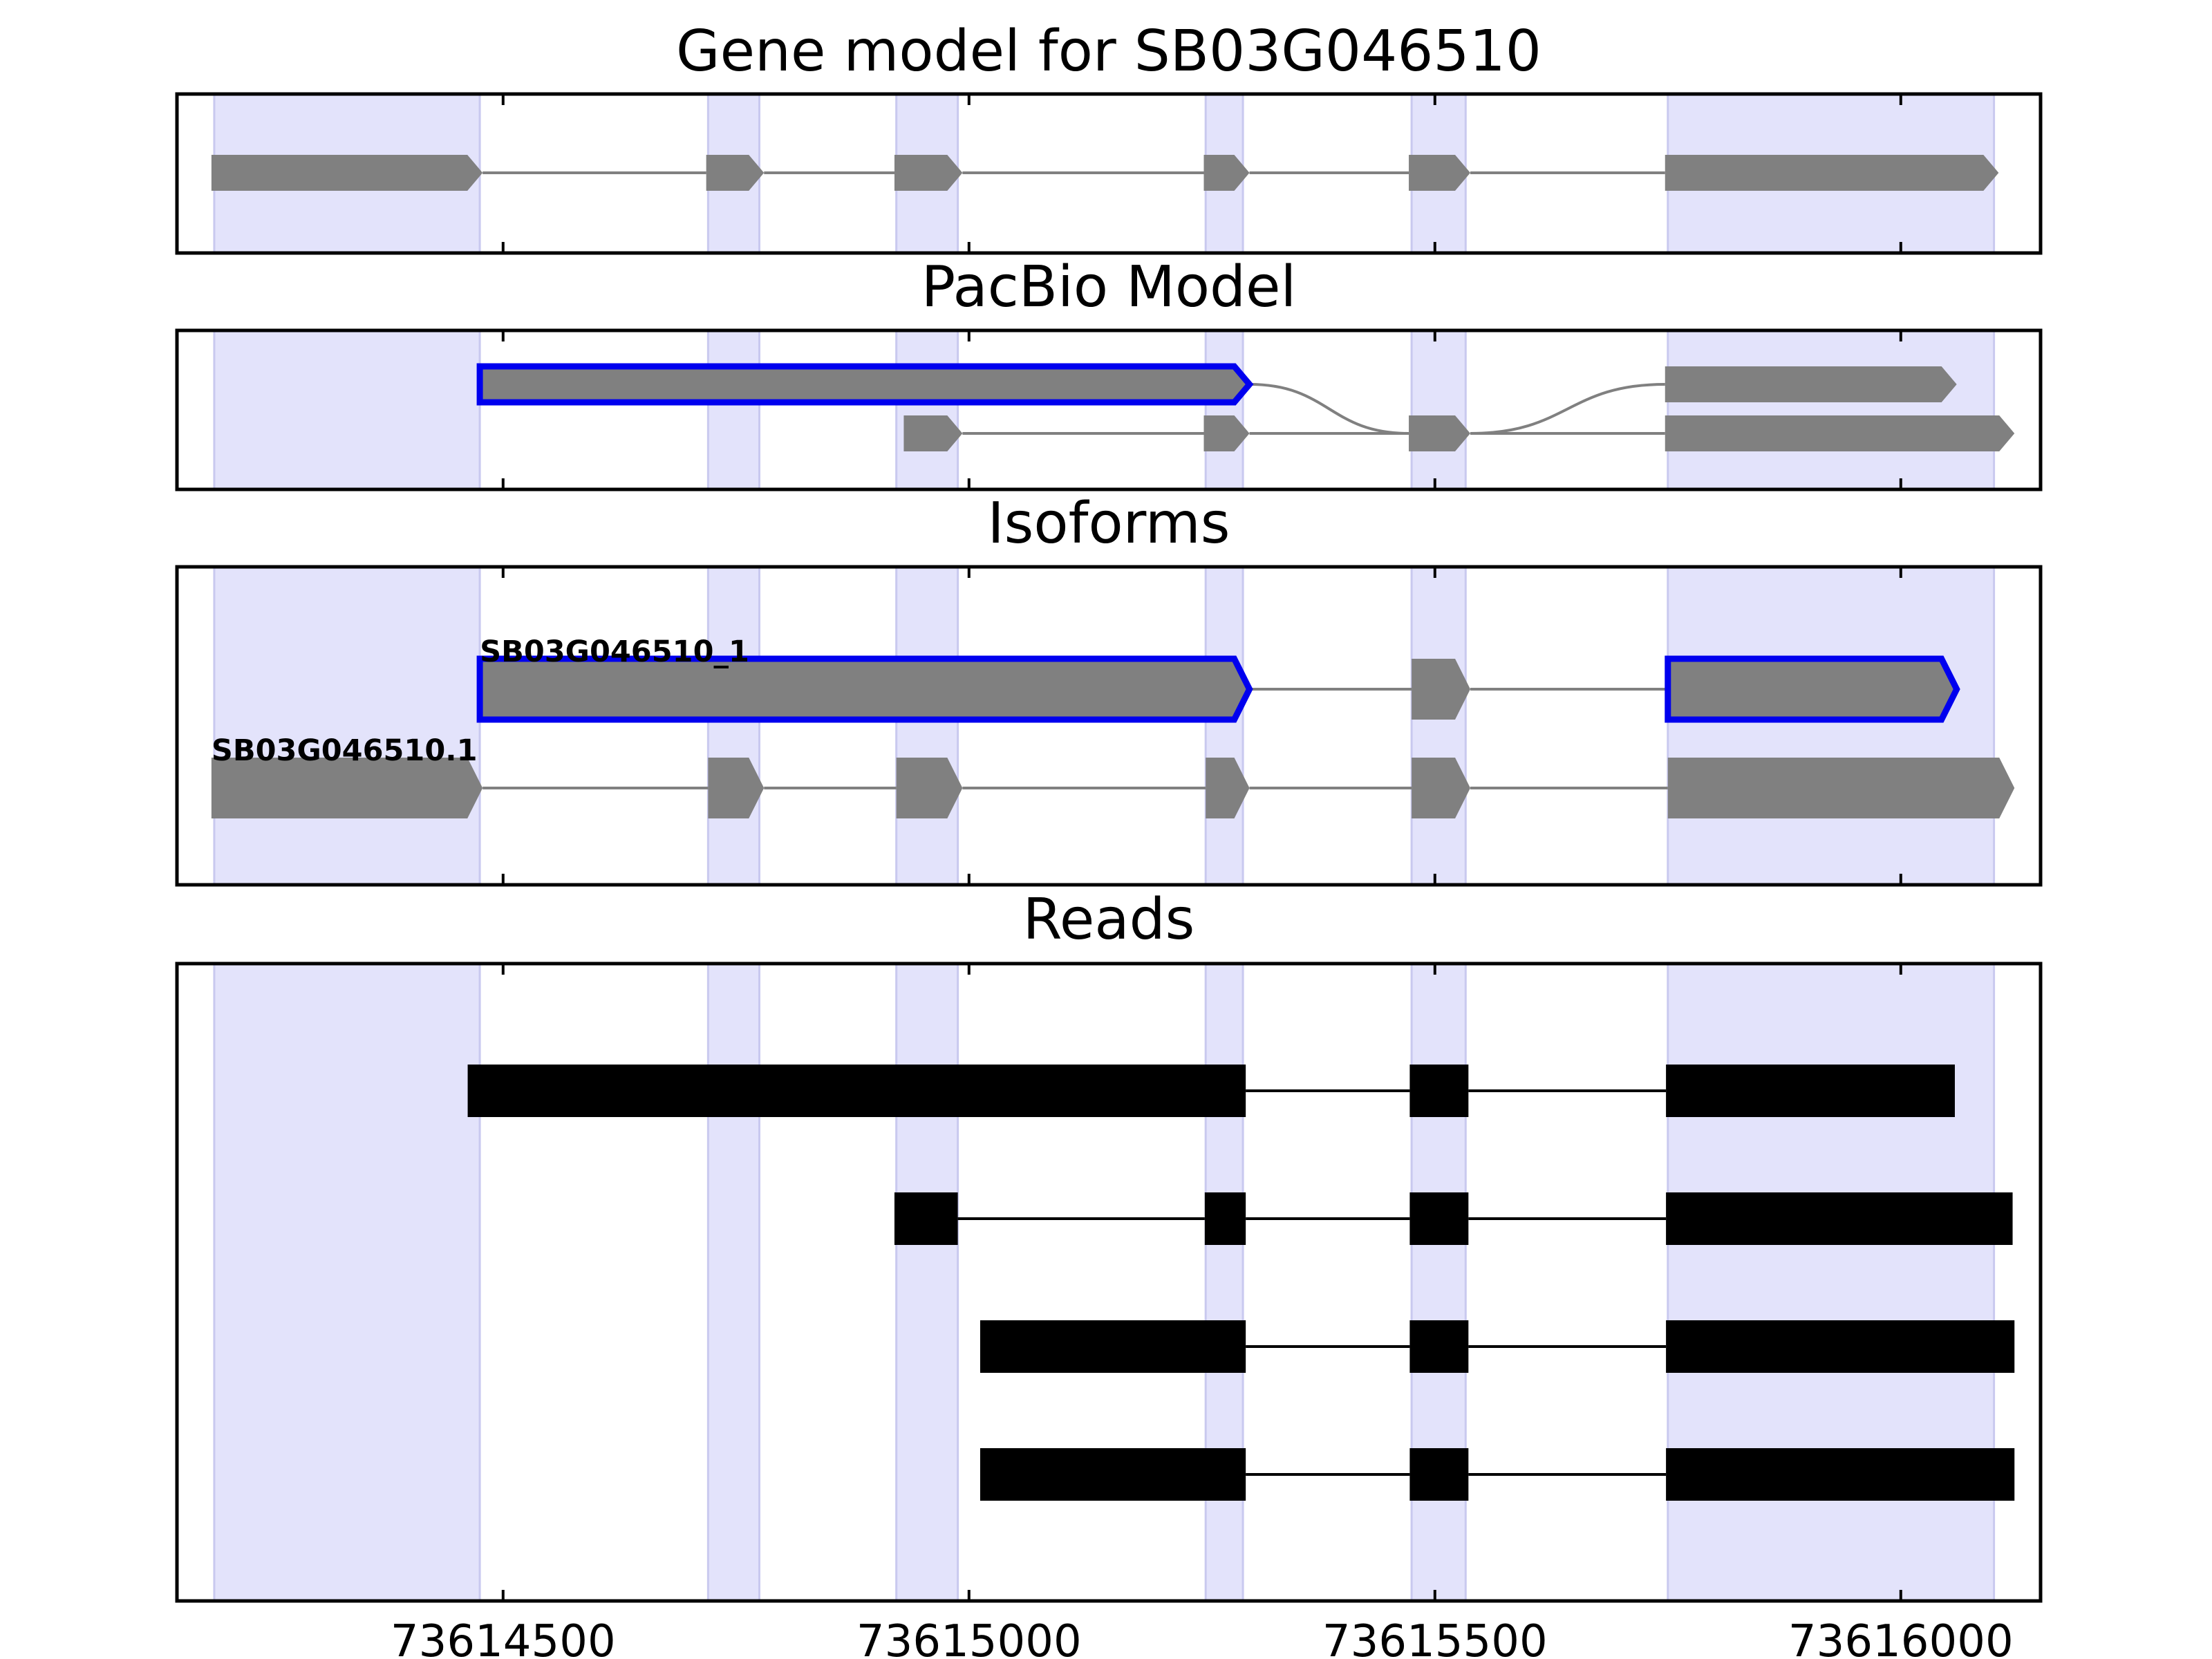 Image resolution: width=2212 pixels, height=1659 pixels. I want to click on x-axis: 73614500 73615000 73615500 73616000, so click(1202, 1638).